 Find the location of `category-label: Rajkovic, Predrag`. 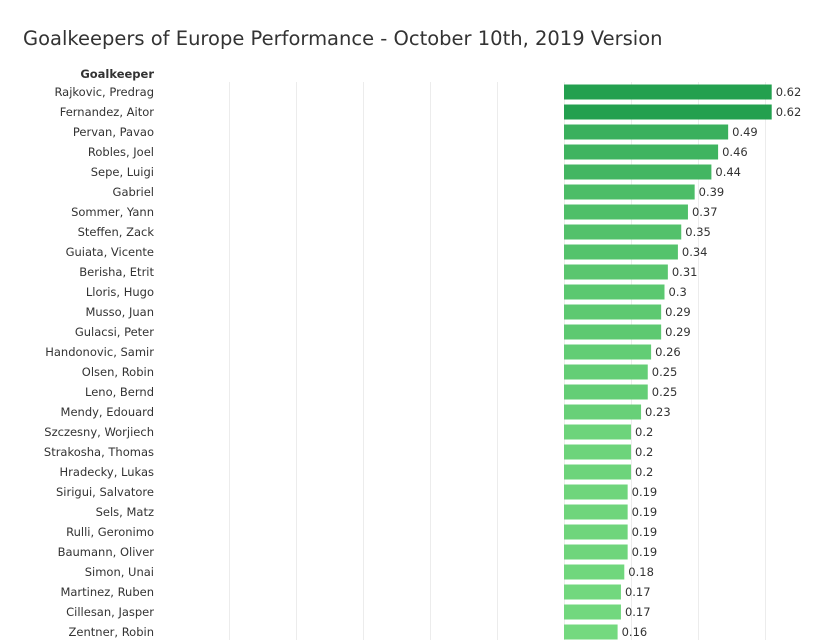

category-label: Rajkovic, Predrag is located at coordinates (104, 92).